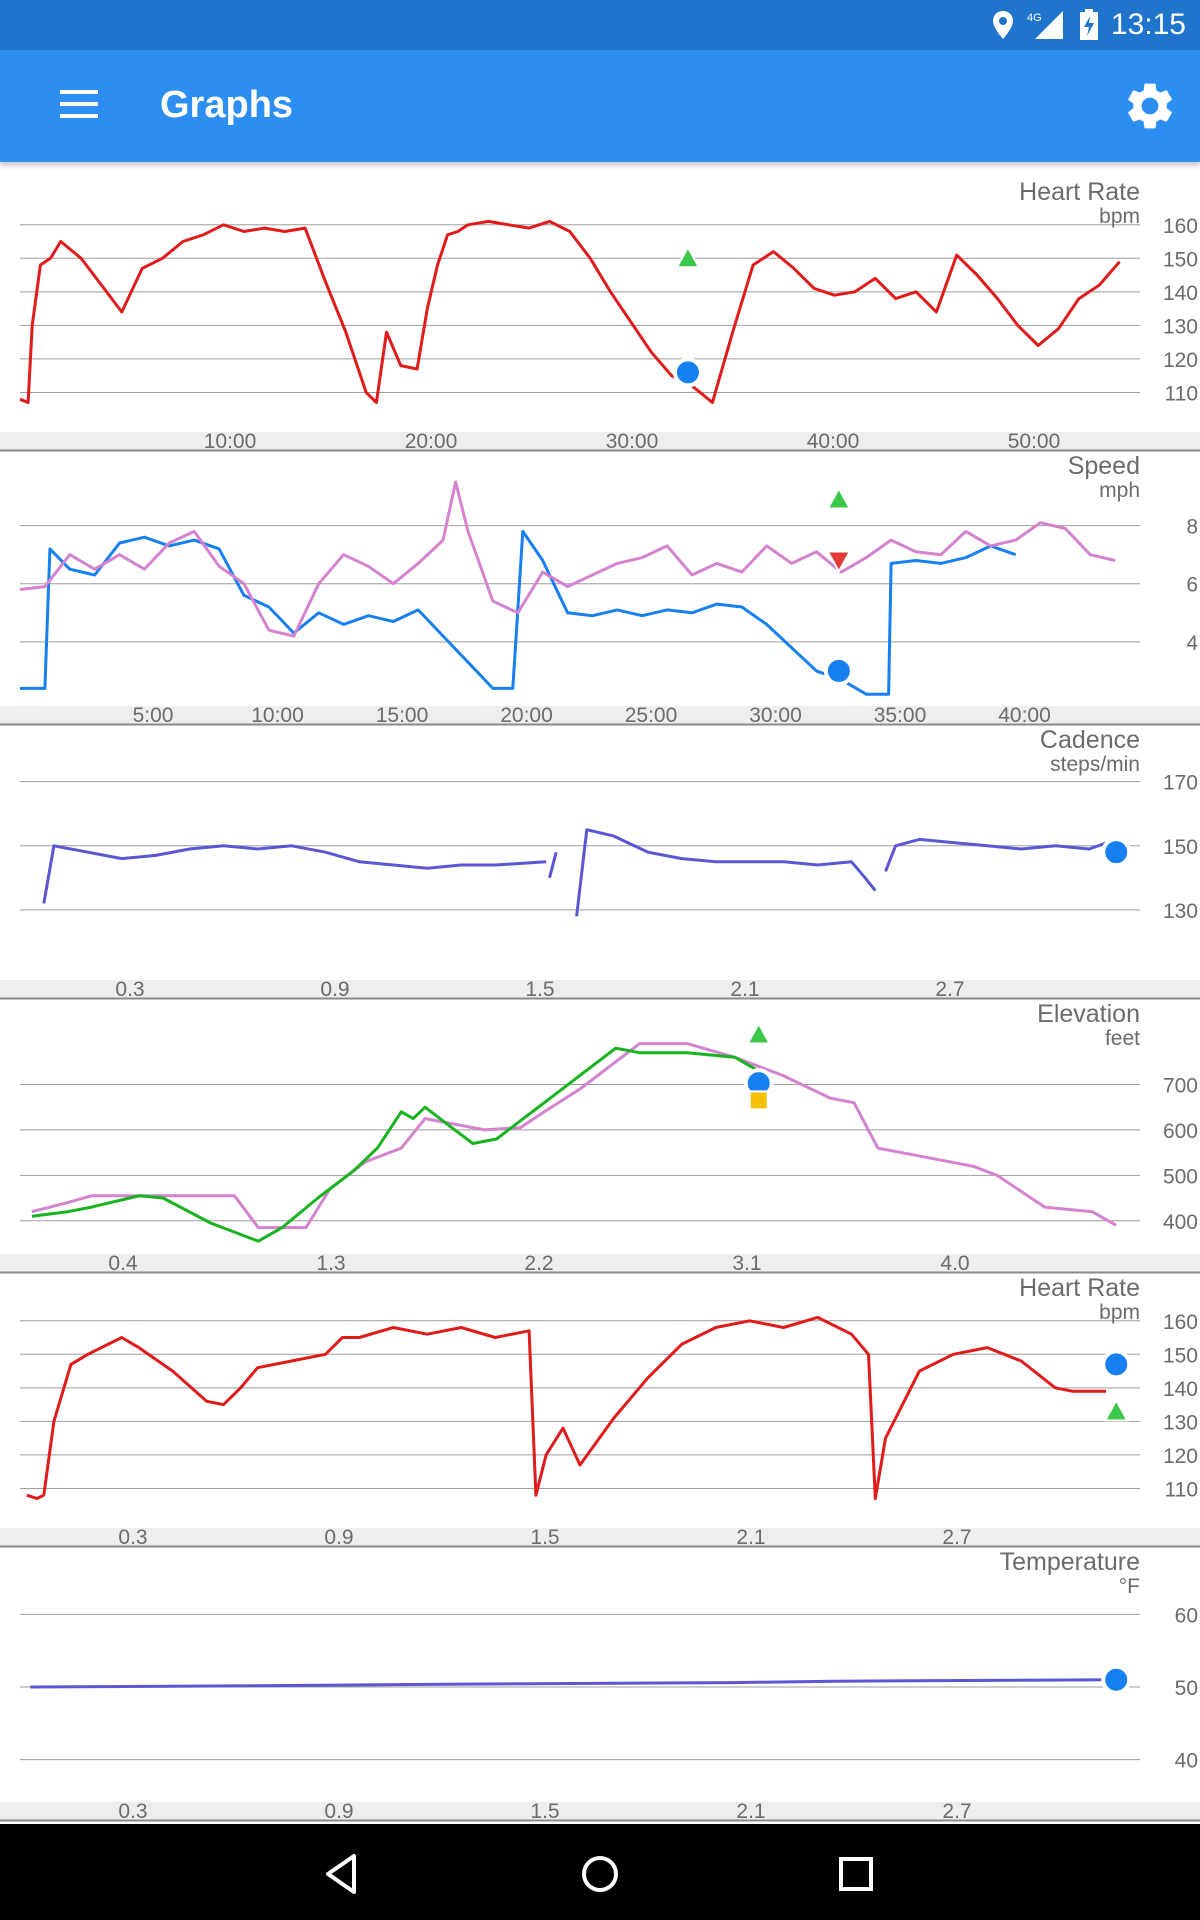  I want to click on signal-icon: 4G, so click(1045, 25).